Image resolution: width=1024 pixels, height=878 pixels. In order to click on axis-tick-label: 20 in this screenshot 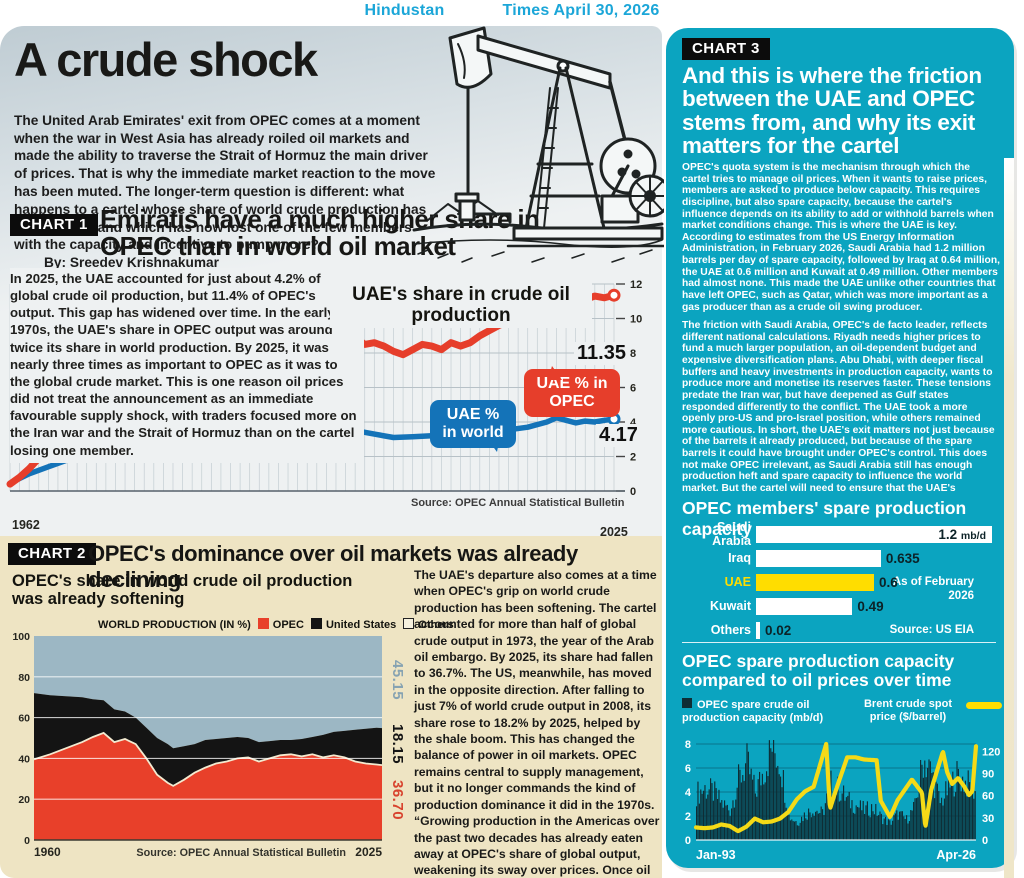, I will do `click(24, 800)`.